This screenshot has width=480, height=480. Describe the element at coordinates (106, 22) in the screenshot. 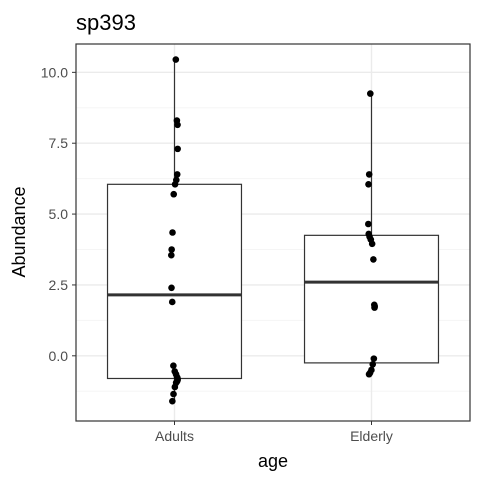

I see `chart-title: sp393` at that location.